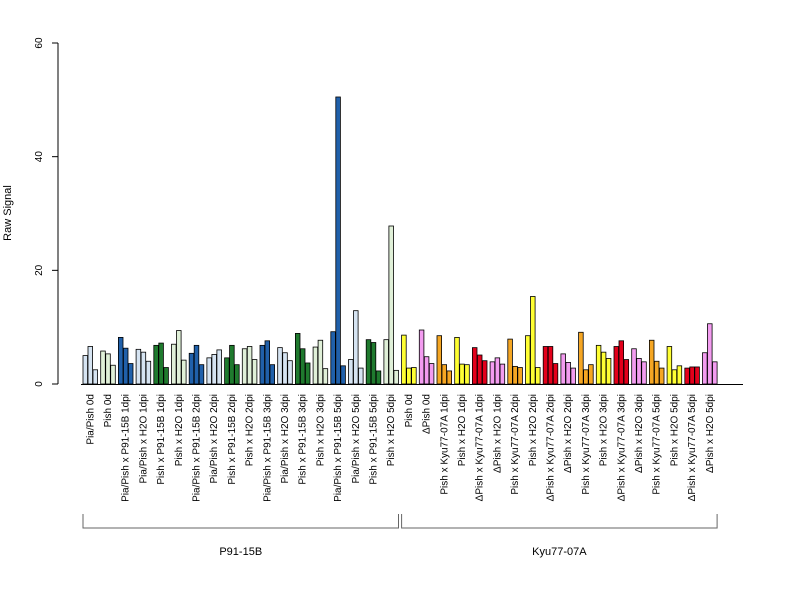  What do you see at coordinates (710, 433) in the screenshot?
I see `x-tick-label: ΔPish x H2O 5dpi` at bounding box center [710, 433].